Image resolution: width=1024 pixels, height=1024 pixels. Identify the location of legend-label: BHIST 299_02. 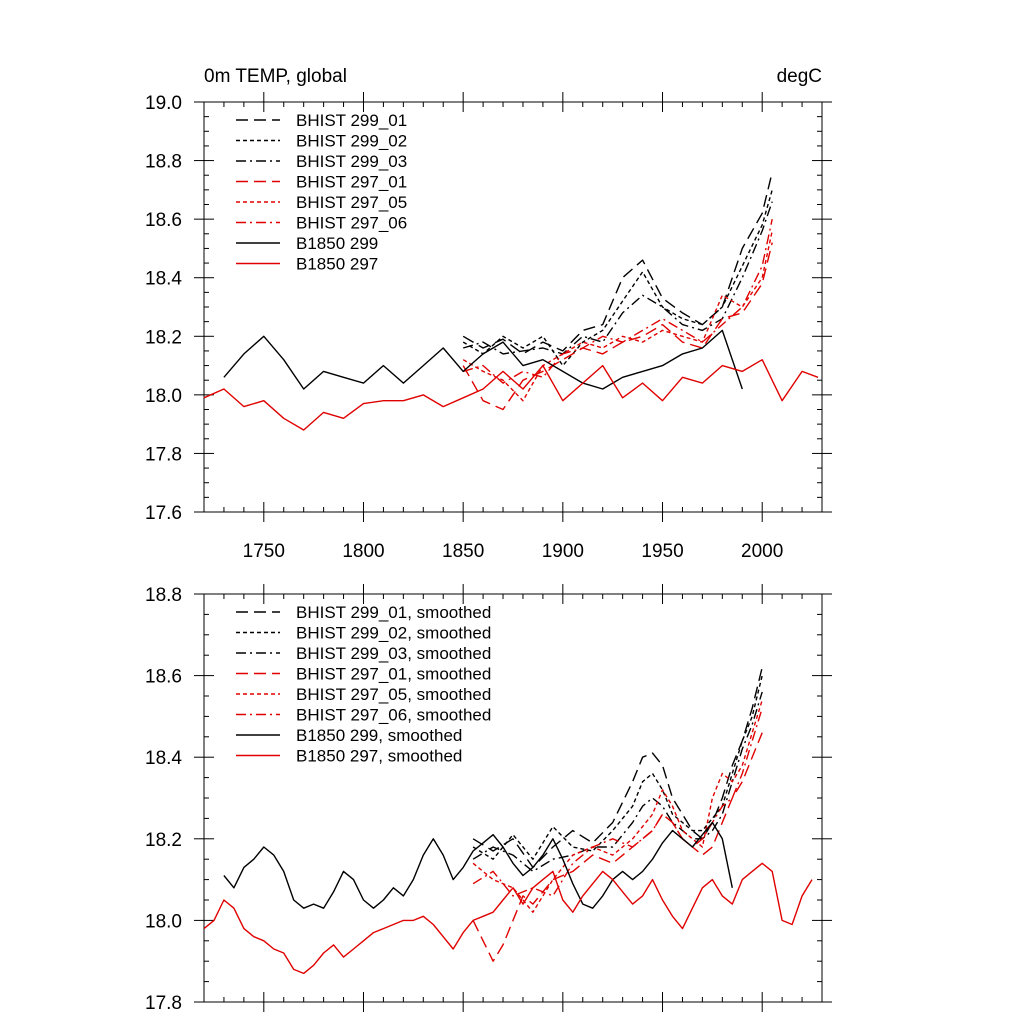
(351, 141).